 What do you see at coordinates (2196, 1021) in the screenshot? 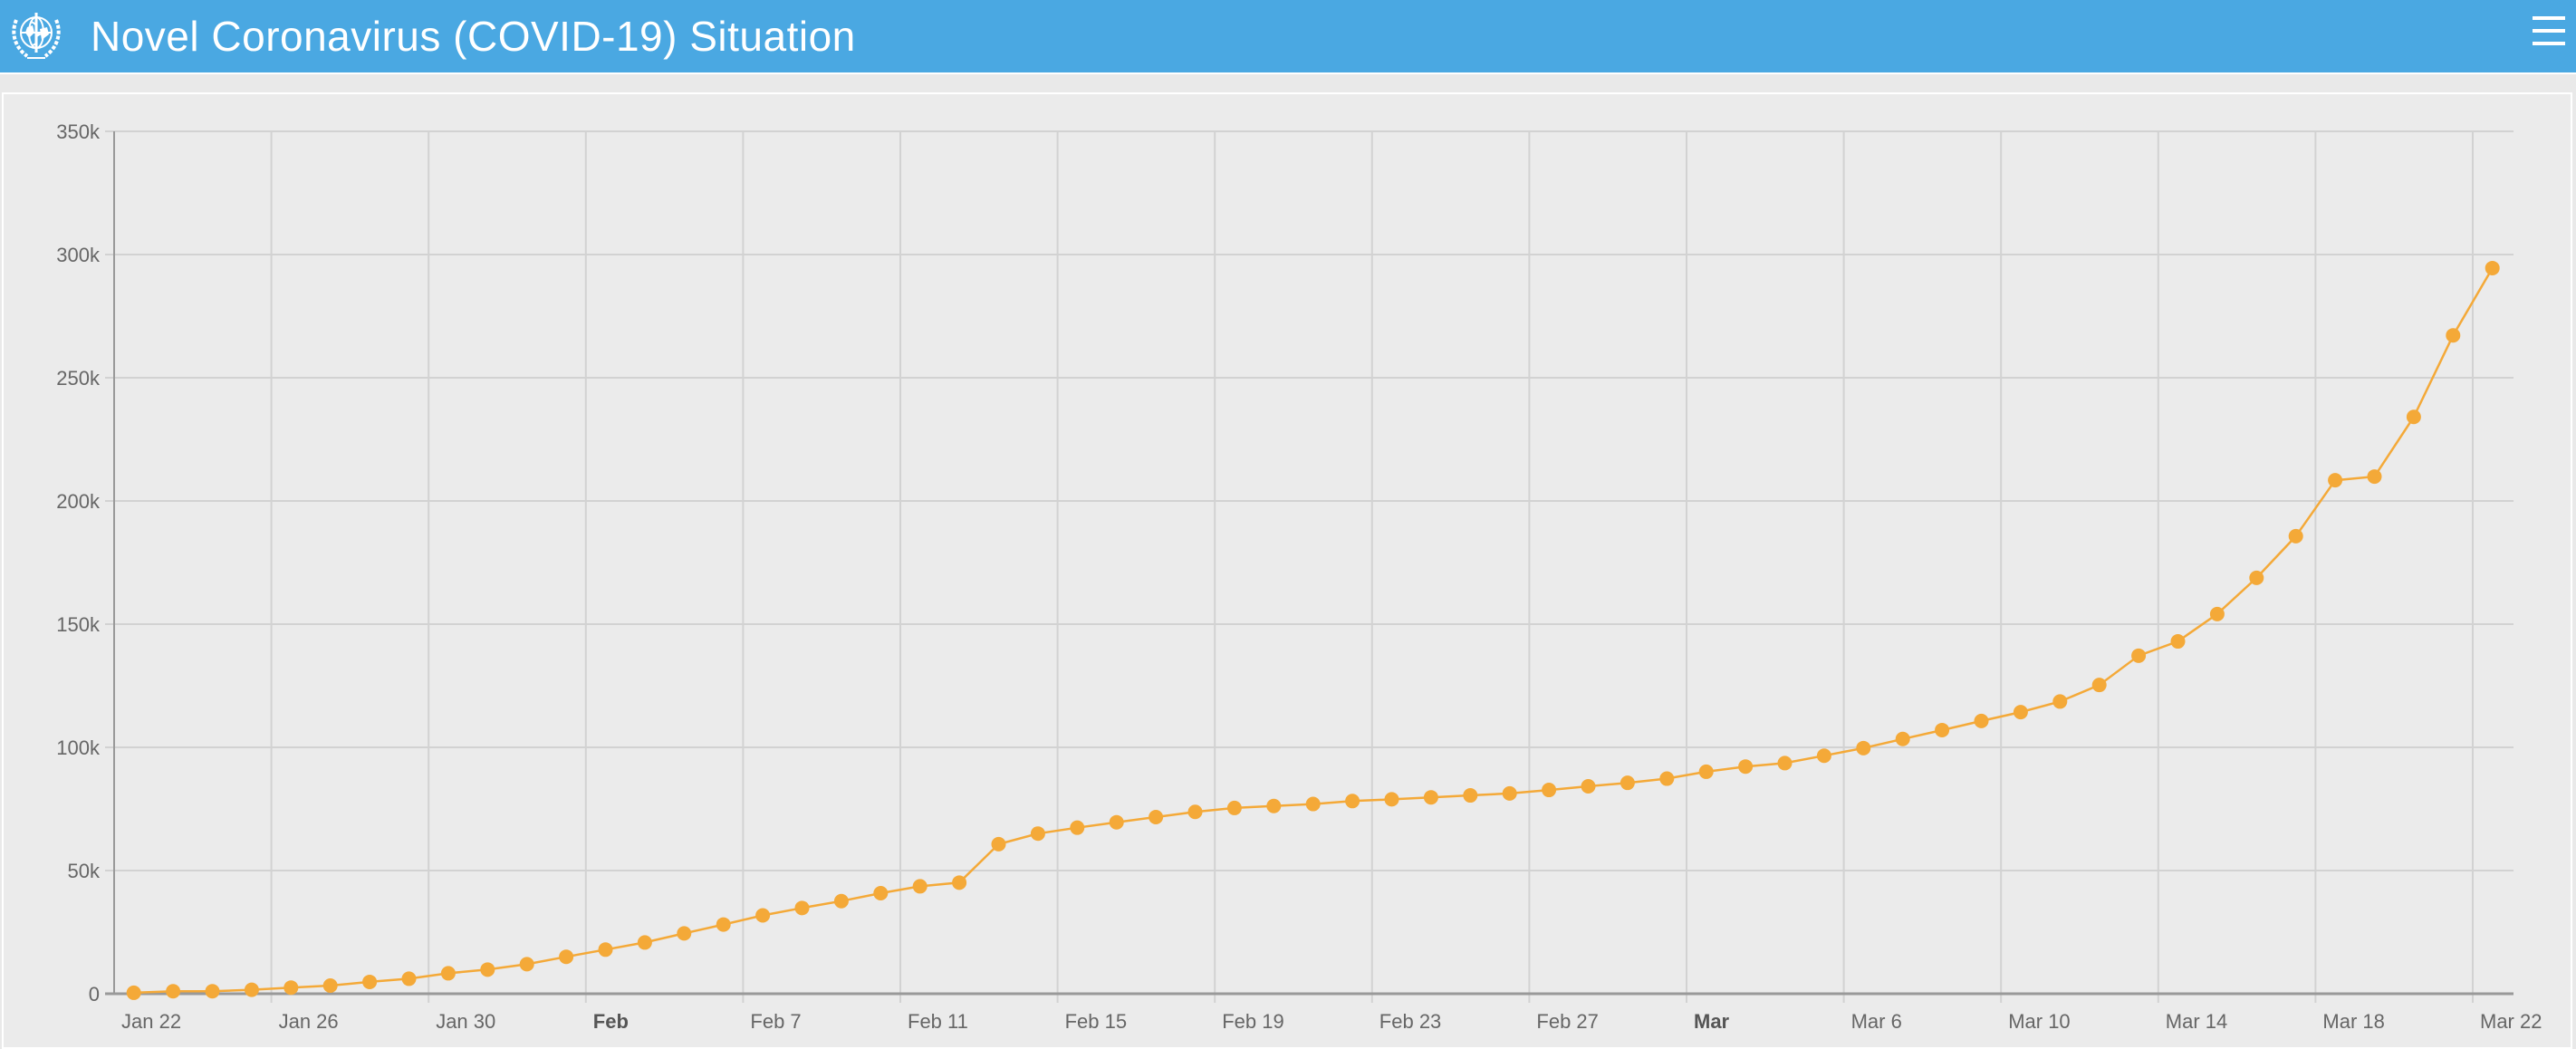
I see `x-tick-label: Mar 14` at bounding box center [2196, 1021].